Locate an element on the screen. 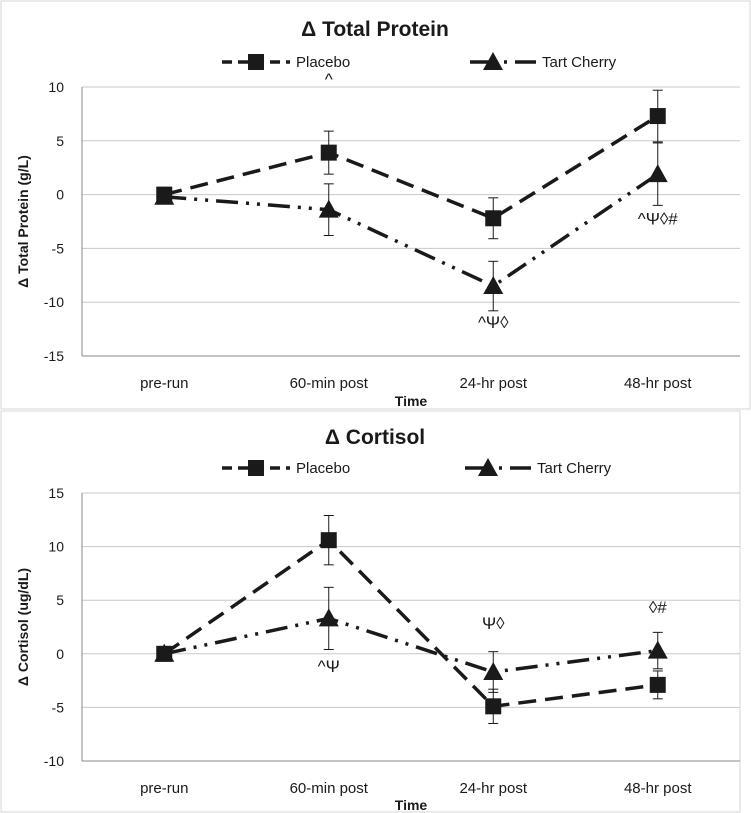 This screenshot has height=813, width=751. significance-annotation: ◊# is located at coordinates (658, 607).